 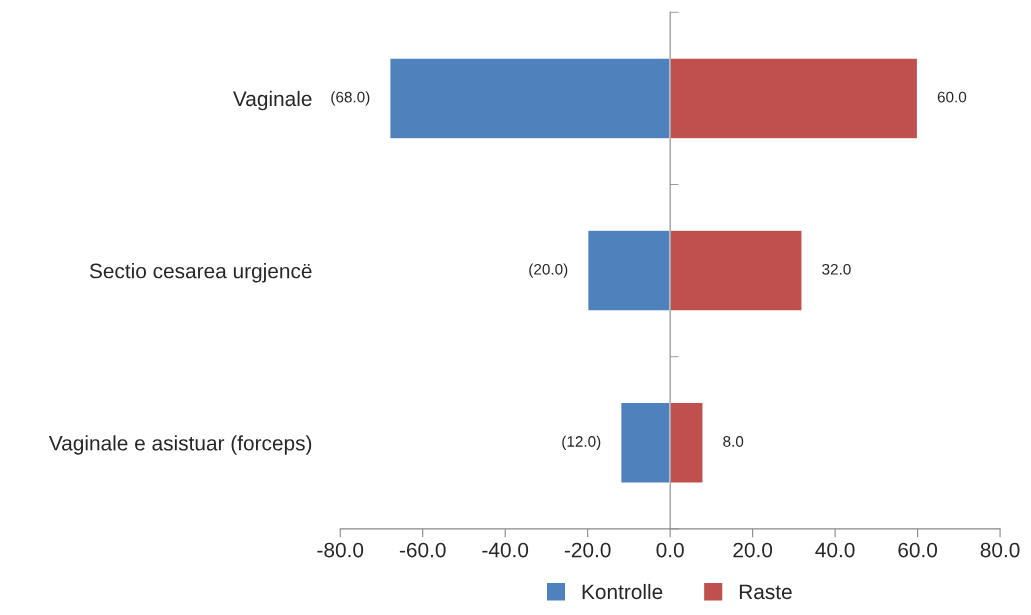 What do you see at coordinates (200, 273) in the screenshot?
I see `y-tick-label: Sectio cesarea urgjencë` at bounding box center [200, 273].